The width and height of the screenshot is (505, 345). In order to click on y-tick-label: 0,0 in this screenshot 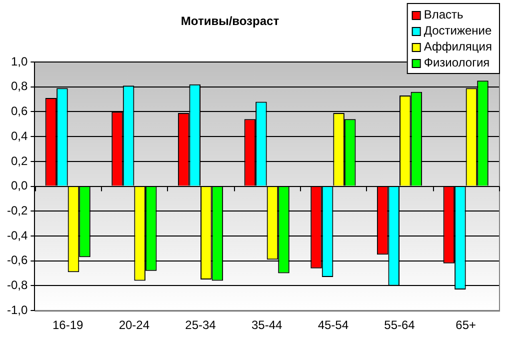, I will do `click(19, 185)`.